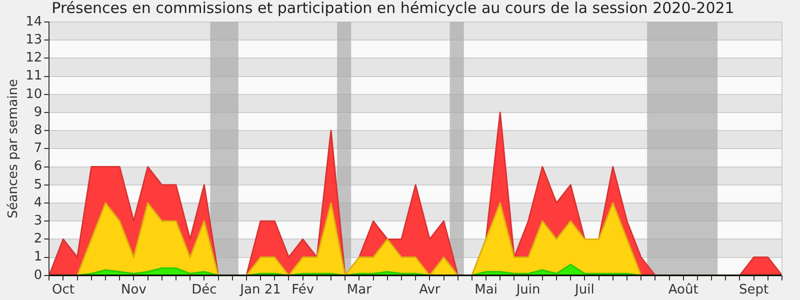 This screenshot has height=300, width=800. Describe the element at coordinates (38, 257) in the screenshot. I see `y-tick-label: 1` at that location.